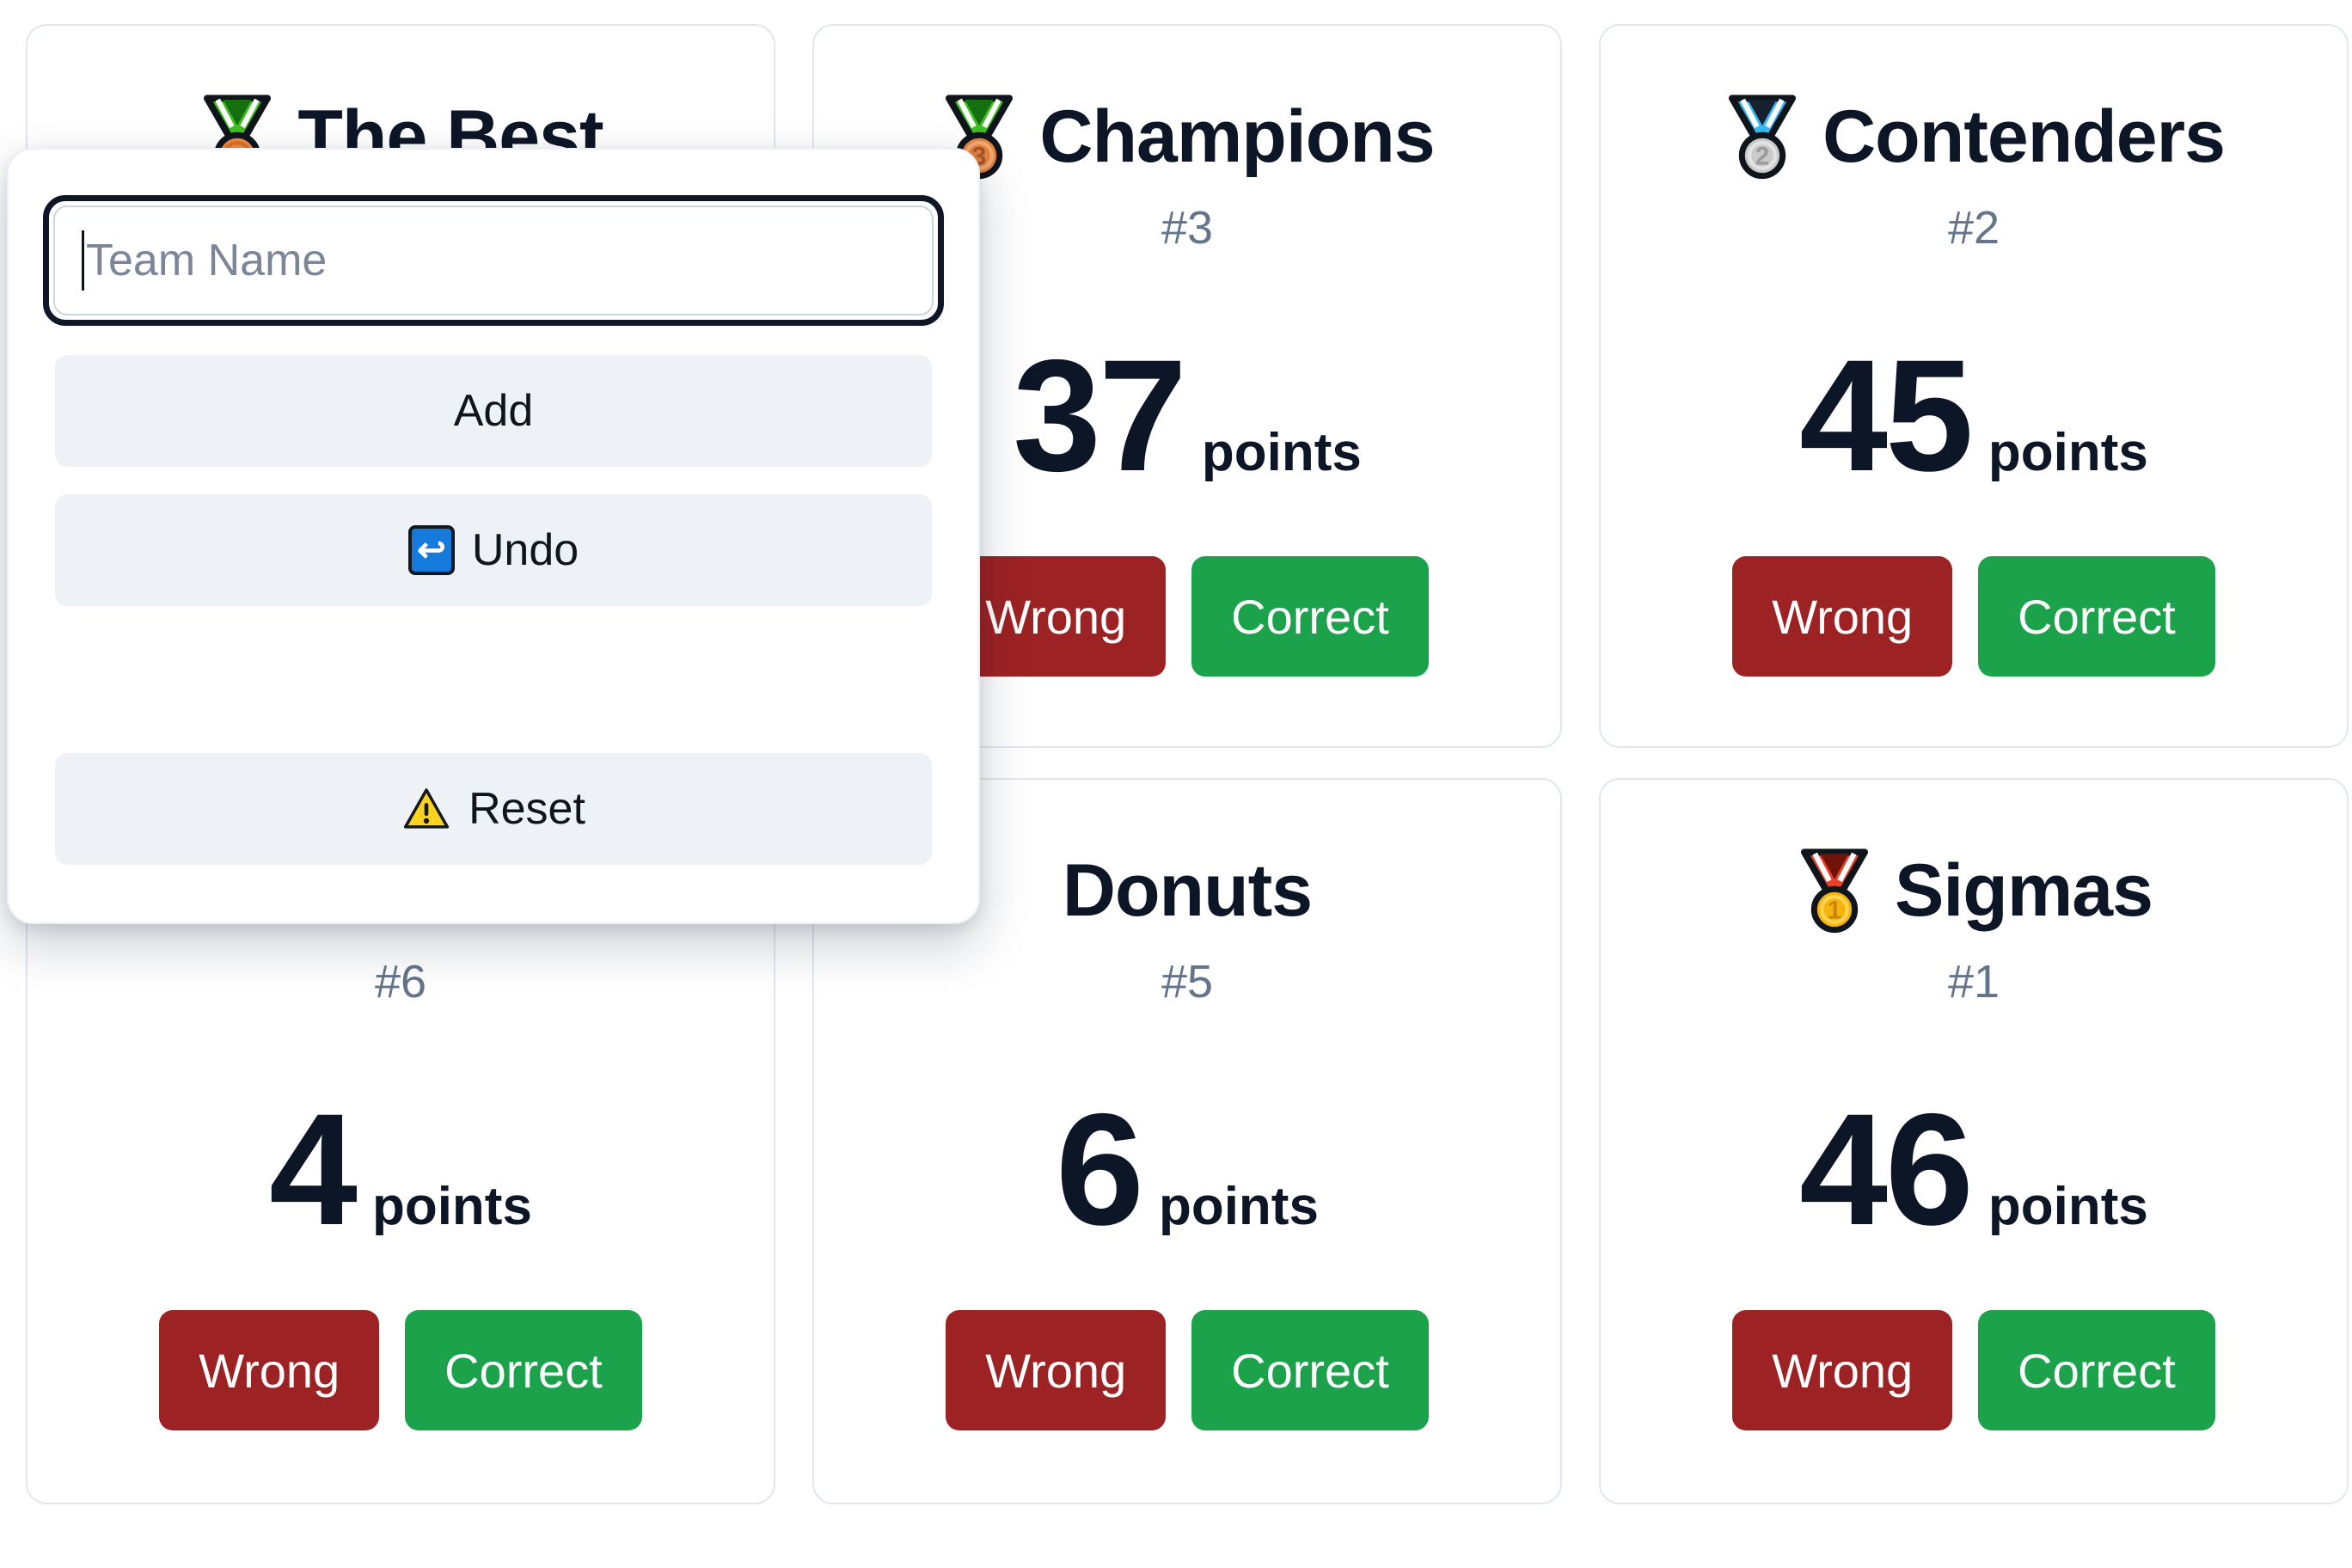 This screenshot has width=2352, height=1568. What do you see at coordinates (1835, 910) in the screenshot?
I see `svg-text: 1` at bounding box center [1835, 910].